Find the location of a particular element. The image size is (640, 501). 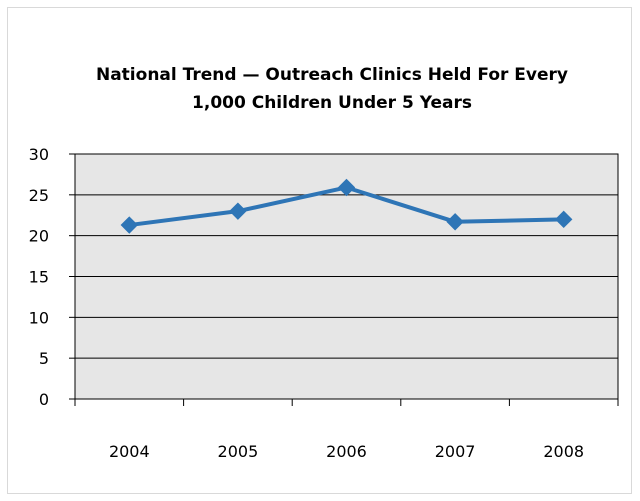

y-tick-label: 30 is located at coordinates (39, 154).